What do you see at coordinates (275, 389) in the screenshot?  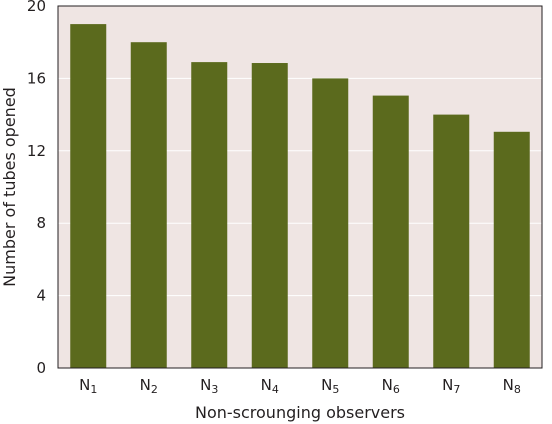 I see `x-tick-label-subscript: 4` at bounding box center [275, 389].